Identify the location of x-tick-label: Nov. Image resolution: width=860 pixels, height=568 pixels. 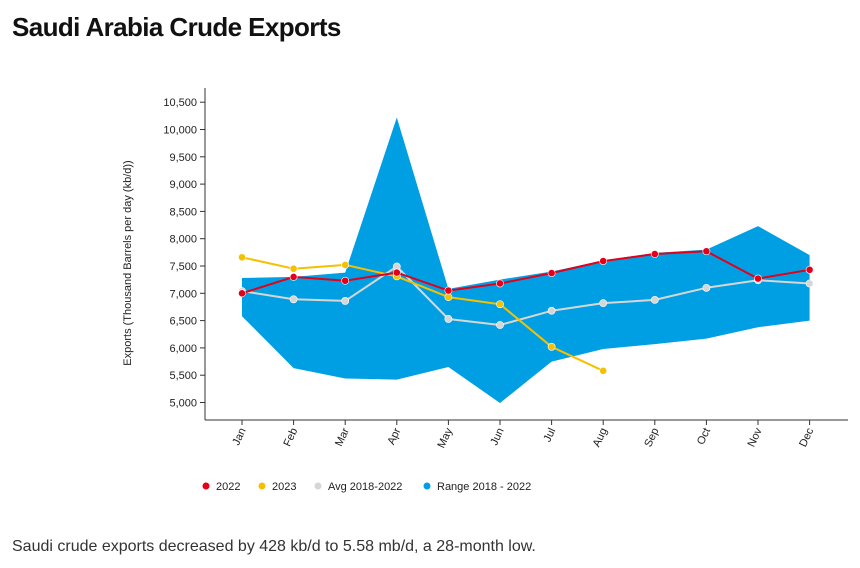
(755, 437).